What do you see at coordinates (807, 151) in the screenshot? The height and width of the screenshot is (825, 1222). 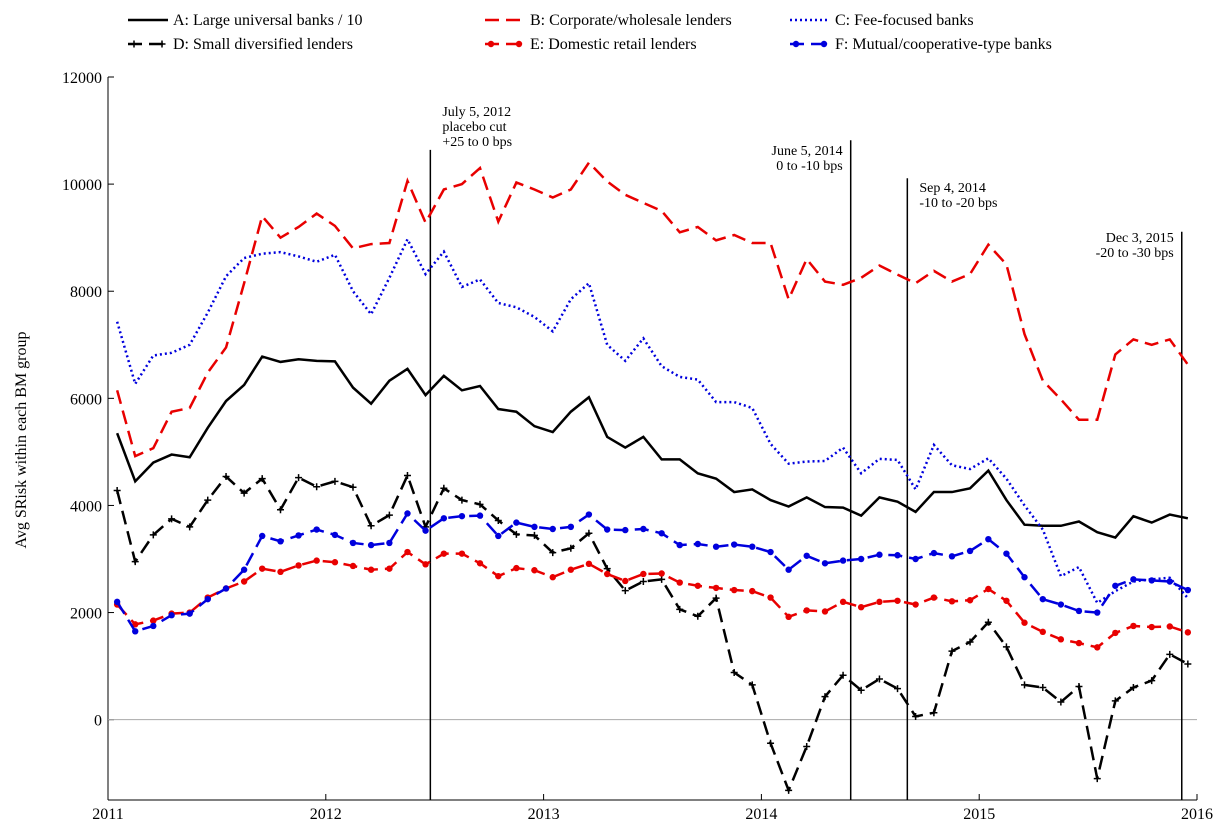 I see `event-label: June 5, 2014` at bounding box center [807, 151].